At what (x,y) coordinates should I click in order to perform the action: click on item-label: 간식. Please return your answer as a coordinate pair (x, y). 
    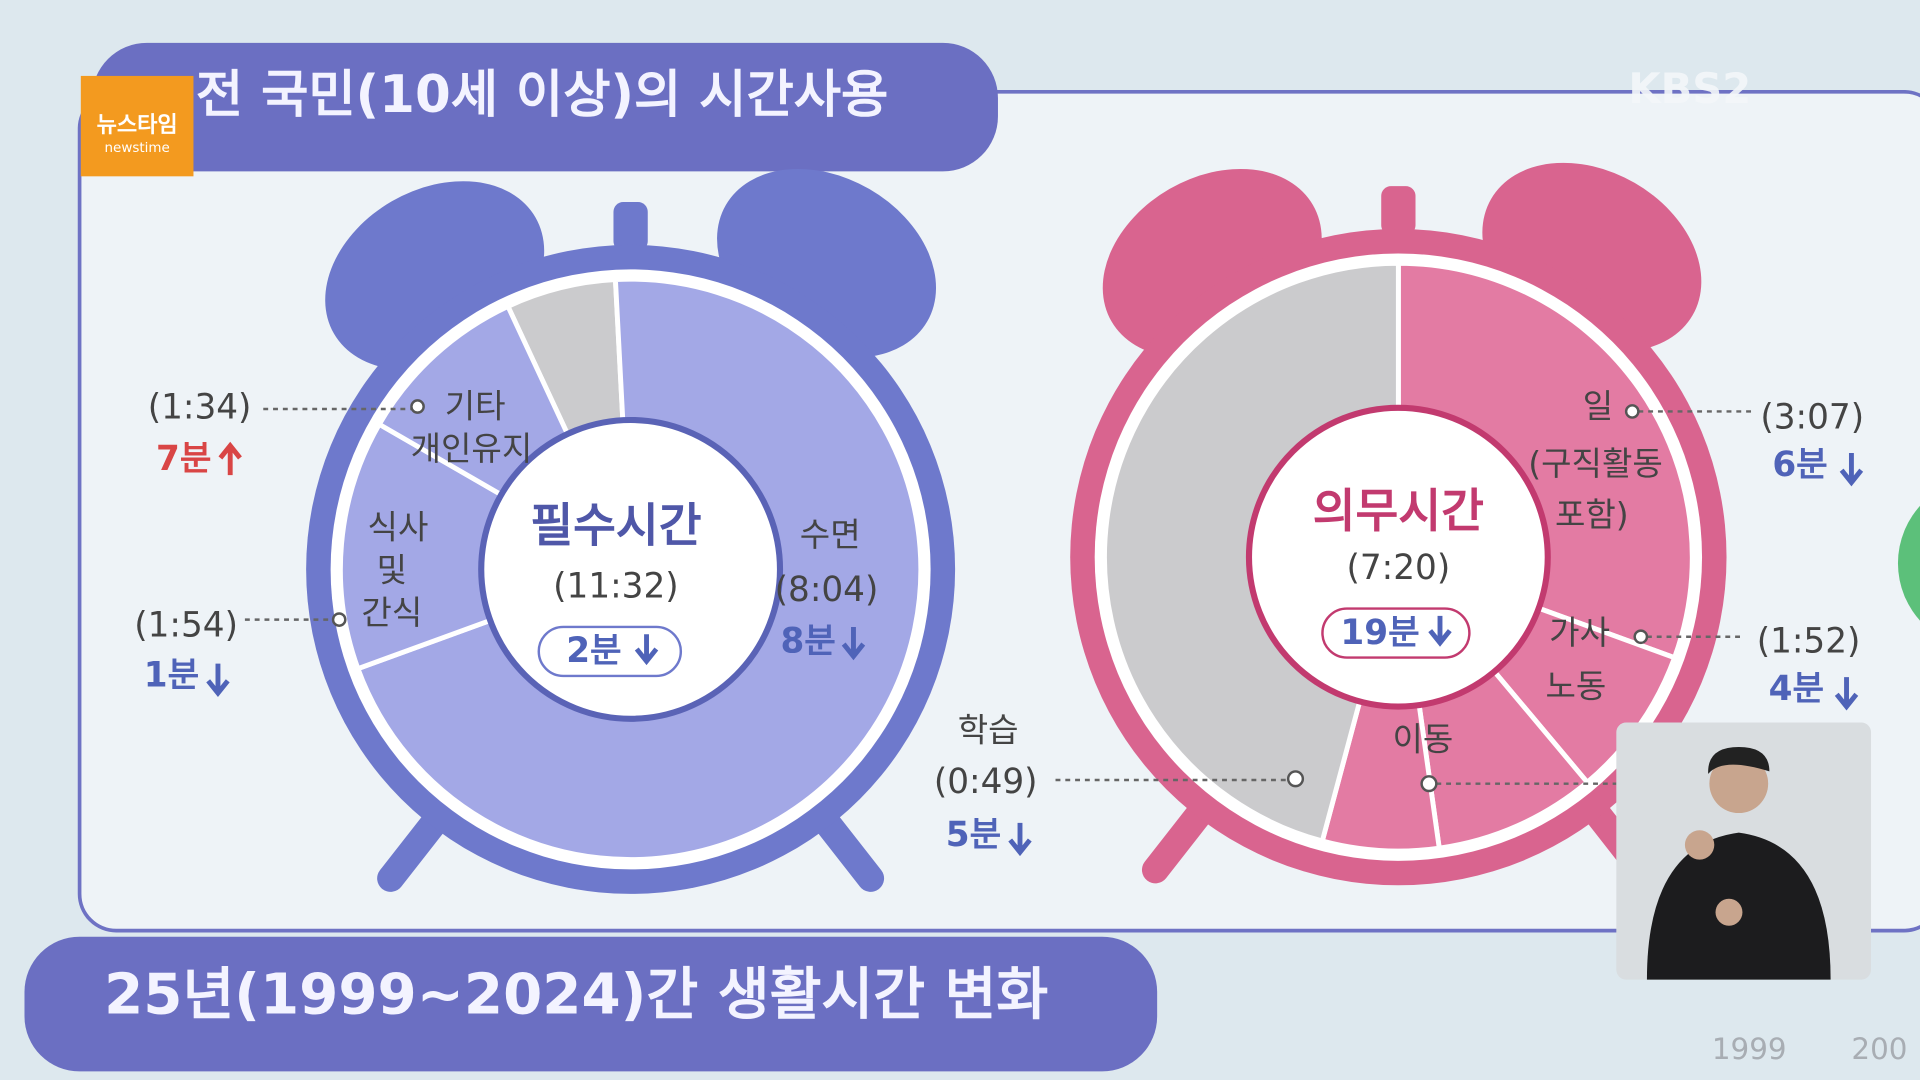
    Looking at the image, I should click on (391, 612).